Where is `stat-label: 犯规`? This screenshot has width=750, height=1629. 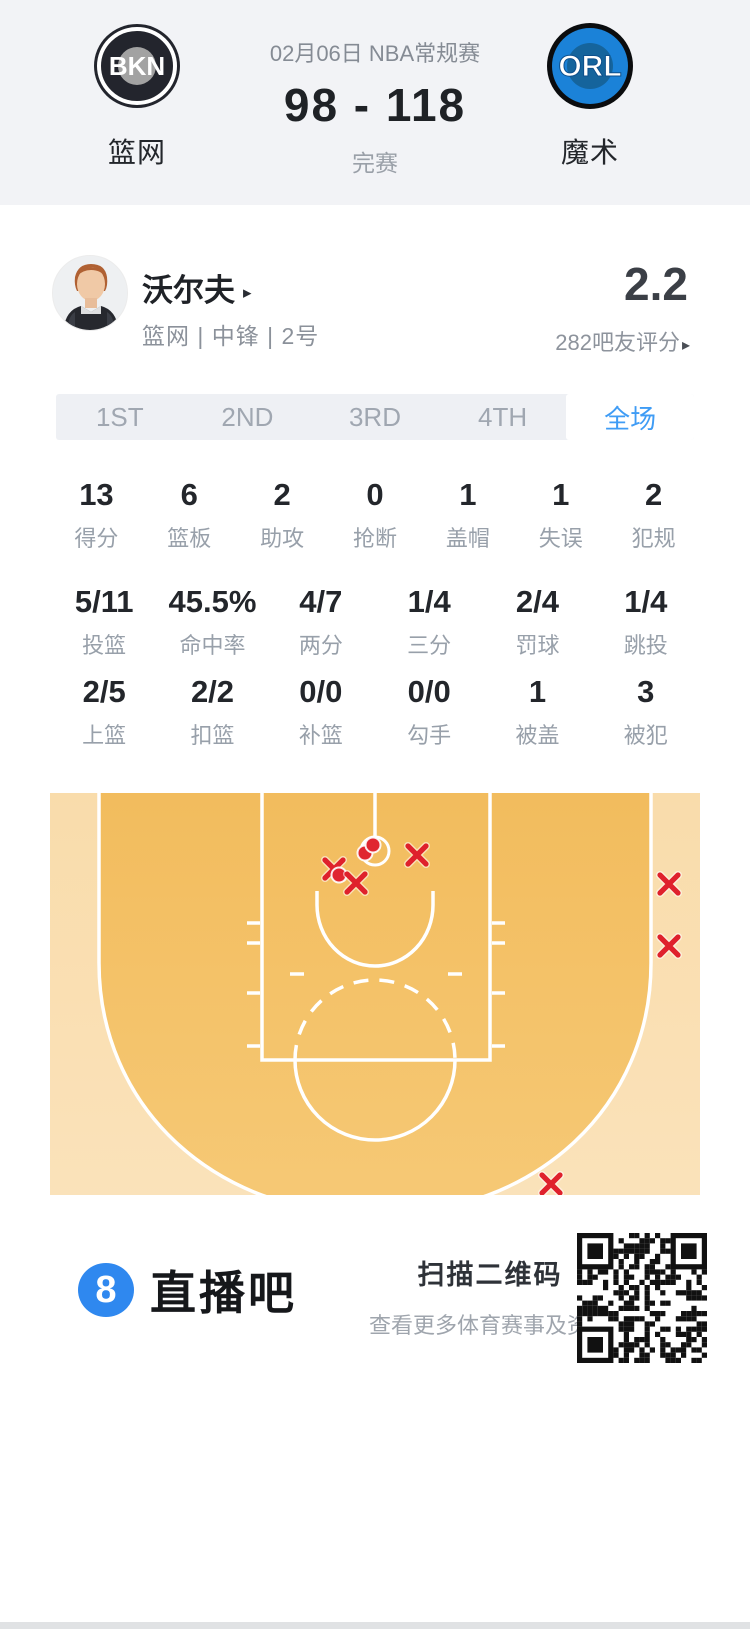 stat-label: 犯规 is located at coordinates (653, 538).